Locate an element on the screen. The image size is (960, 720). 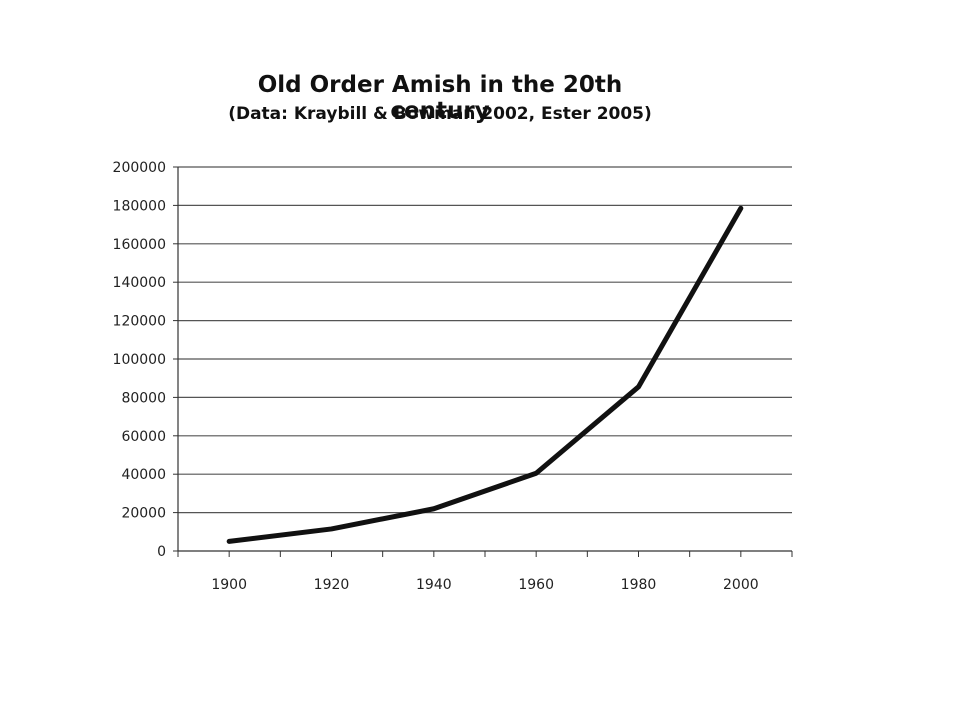
x-tick-label: 1960 is located at coordinates (536, 585).